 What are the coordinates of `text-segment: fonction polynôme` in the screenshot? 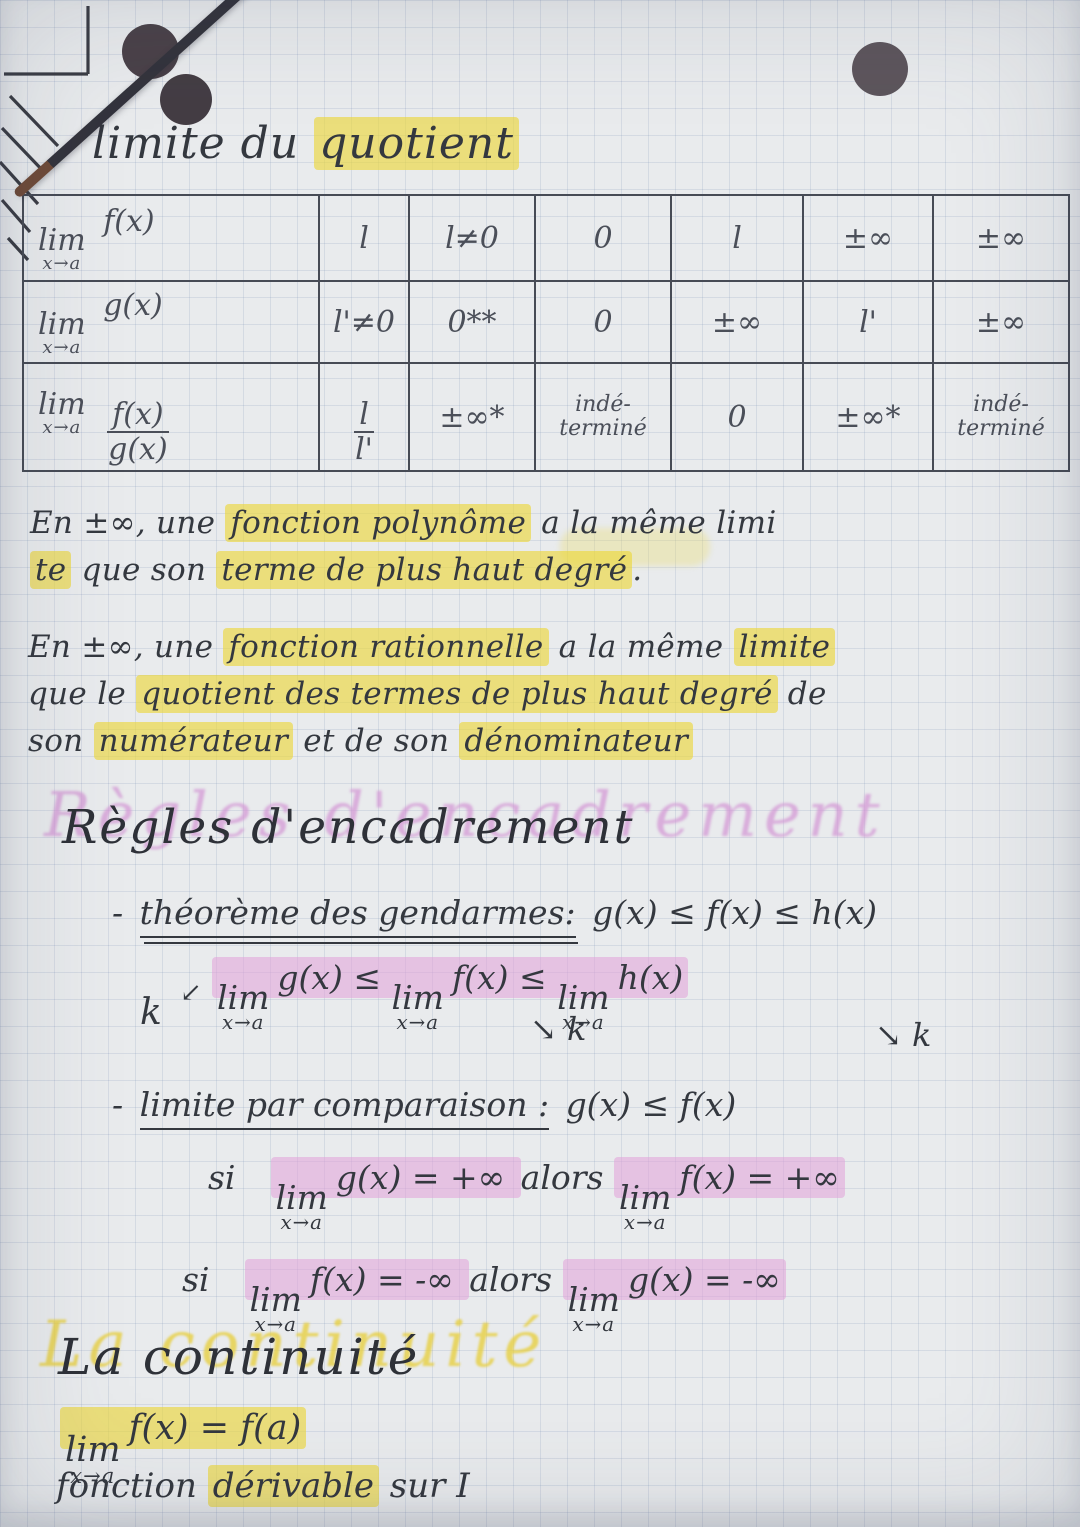 It's located at (378, 523).